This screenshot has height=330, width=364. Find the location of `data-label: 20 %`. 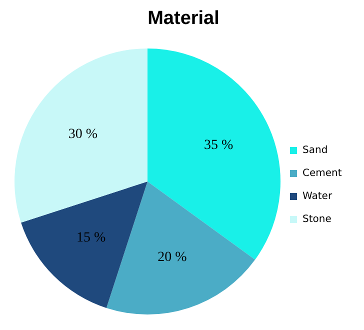

data-label: 20 % is located at coordinates (173, 257).